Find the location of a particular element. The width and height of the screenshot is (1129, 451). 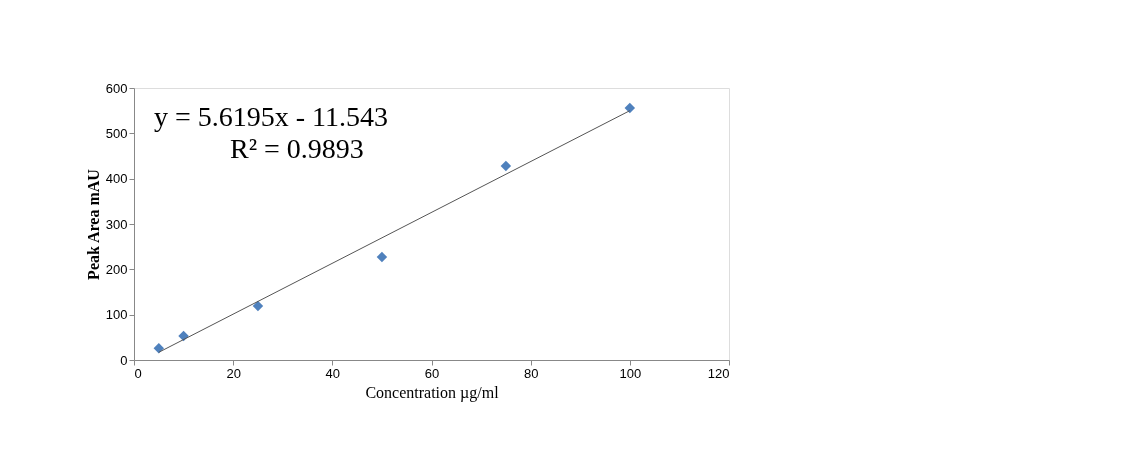

y-tick-label: 100 is located at coordinates (116, 315).